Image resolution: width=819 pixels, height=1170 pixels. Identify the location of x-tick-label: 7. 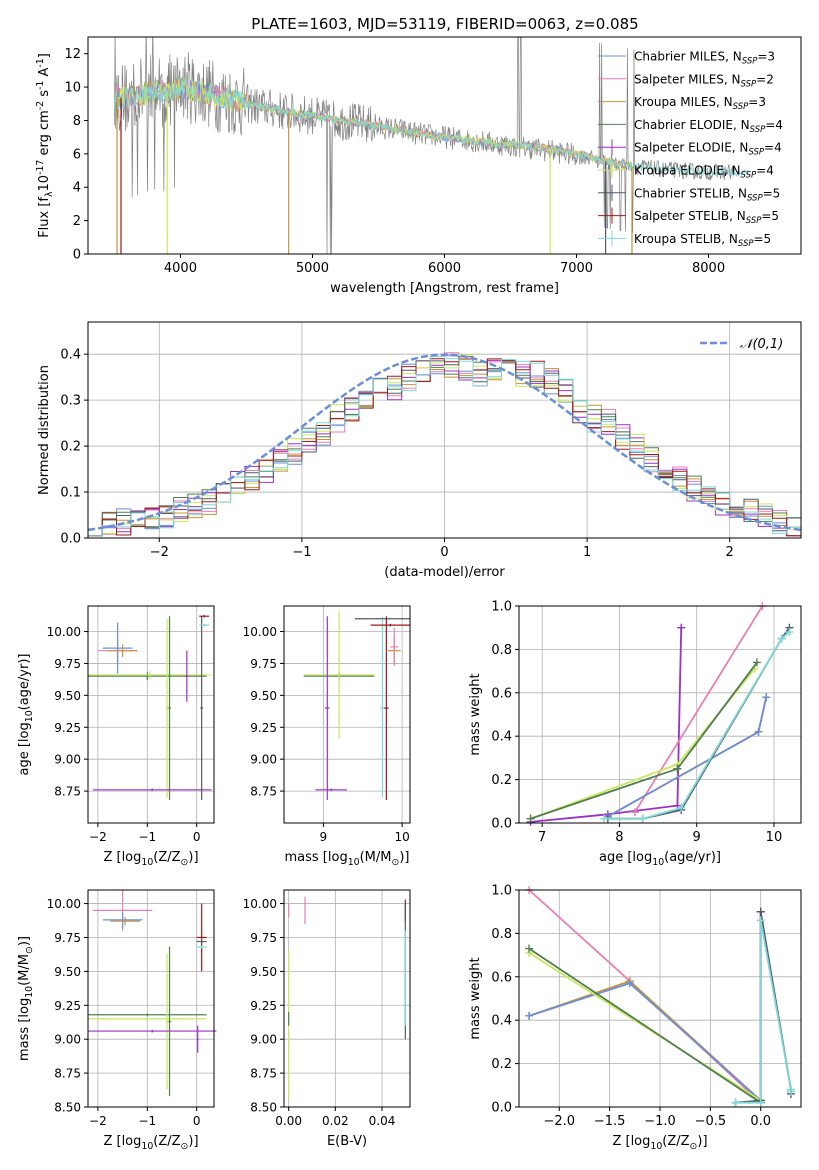
(542, 837).